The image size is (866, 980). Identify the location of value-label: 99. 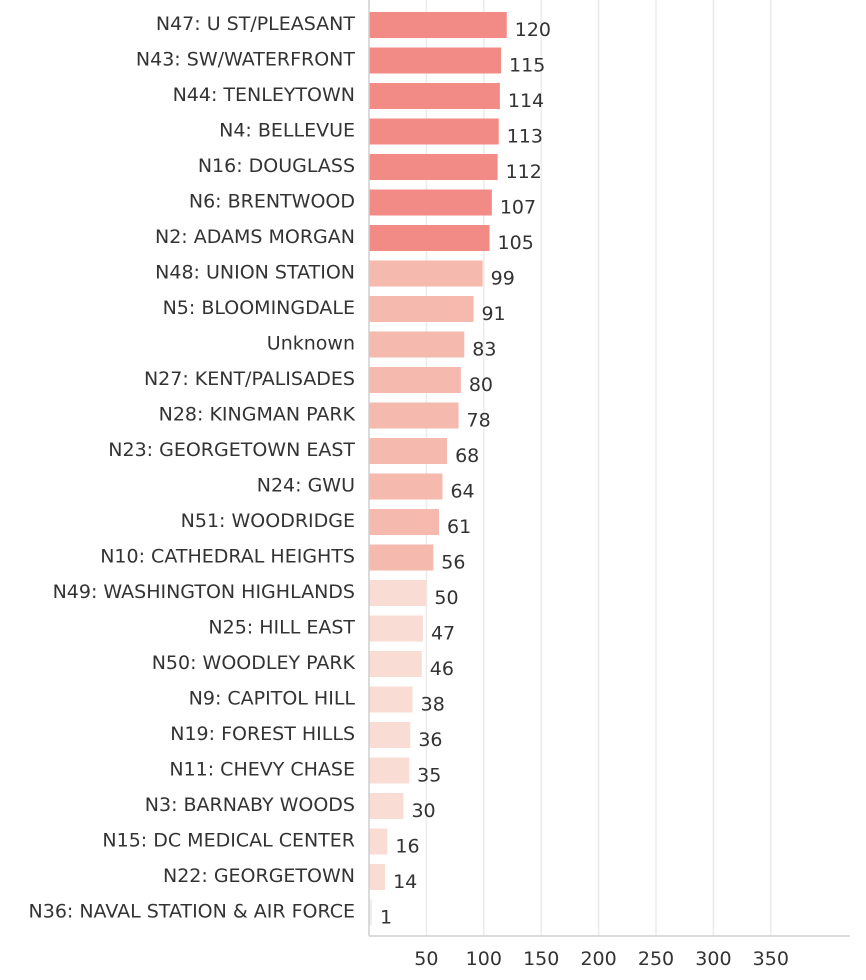
(503, 279).